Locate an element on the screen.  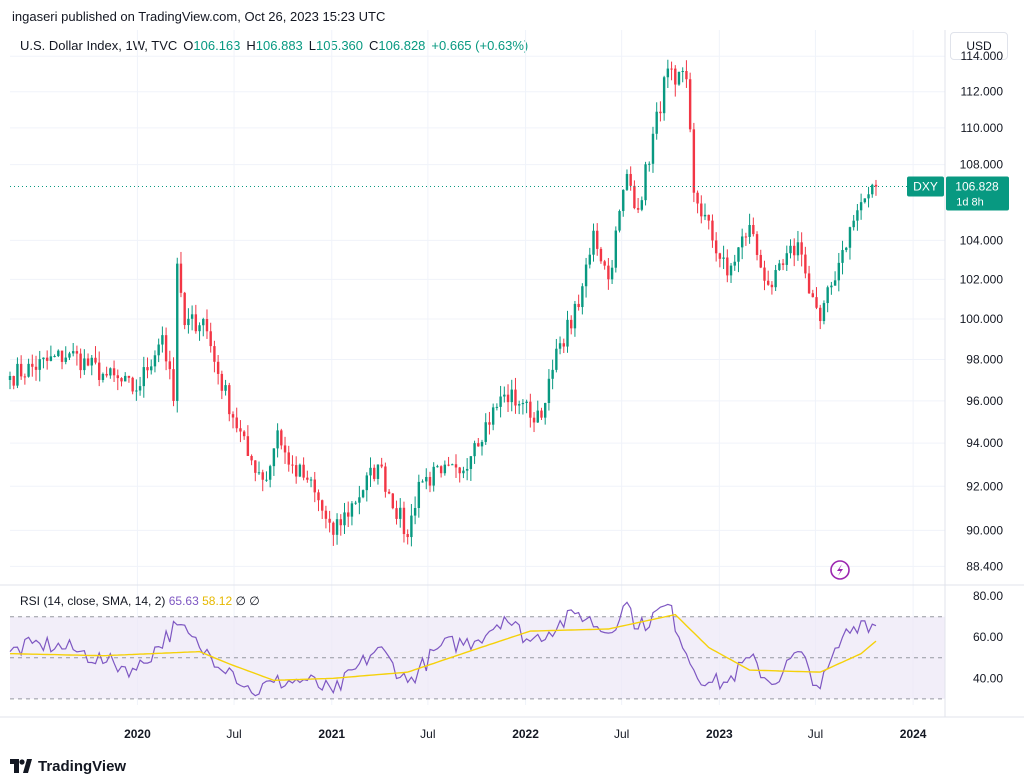
symbol-title: U.S. Dollar Index, 1W, TVC is located at coordinates (99, 45).